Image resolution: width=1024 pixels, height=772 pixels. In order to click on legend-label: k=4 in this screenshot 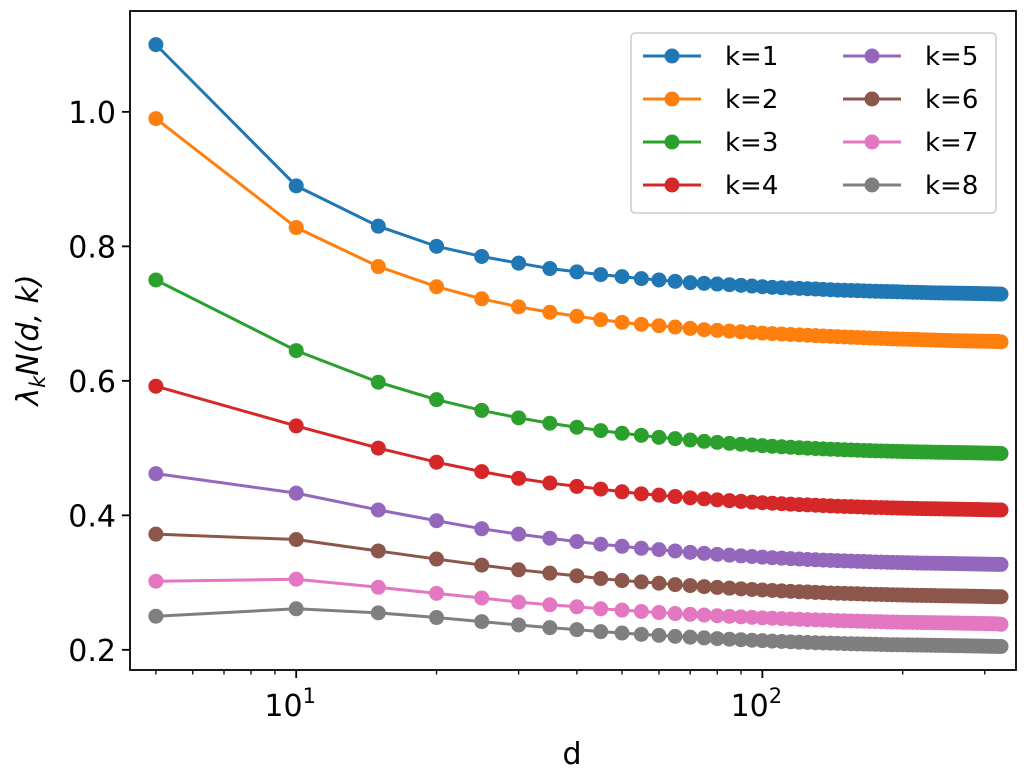, I will do `click(751, 186)`.